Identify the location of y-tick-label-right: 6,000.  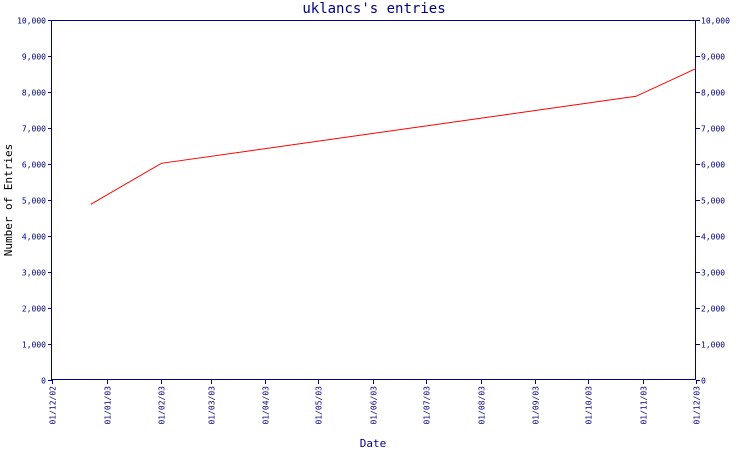
(713, 165).